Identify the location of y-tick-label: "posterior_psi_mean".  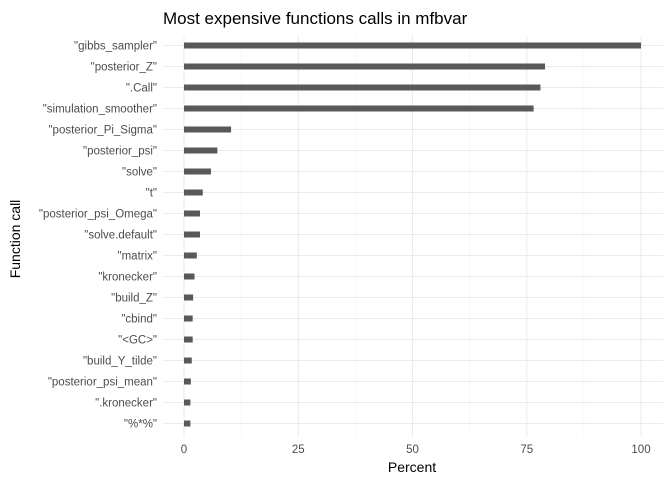
(102, 383).